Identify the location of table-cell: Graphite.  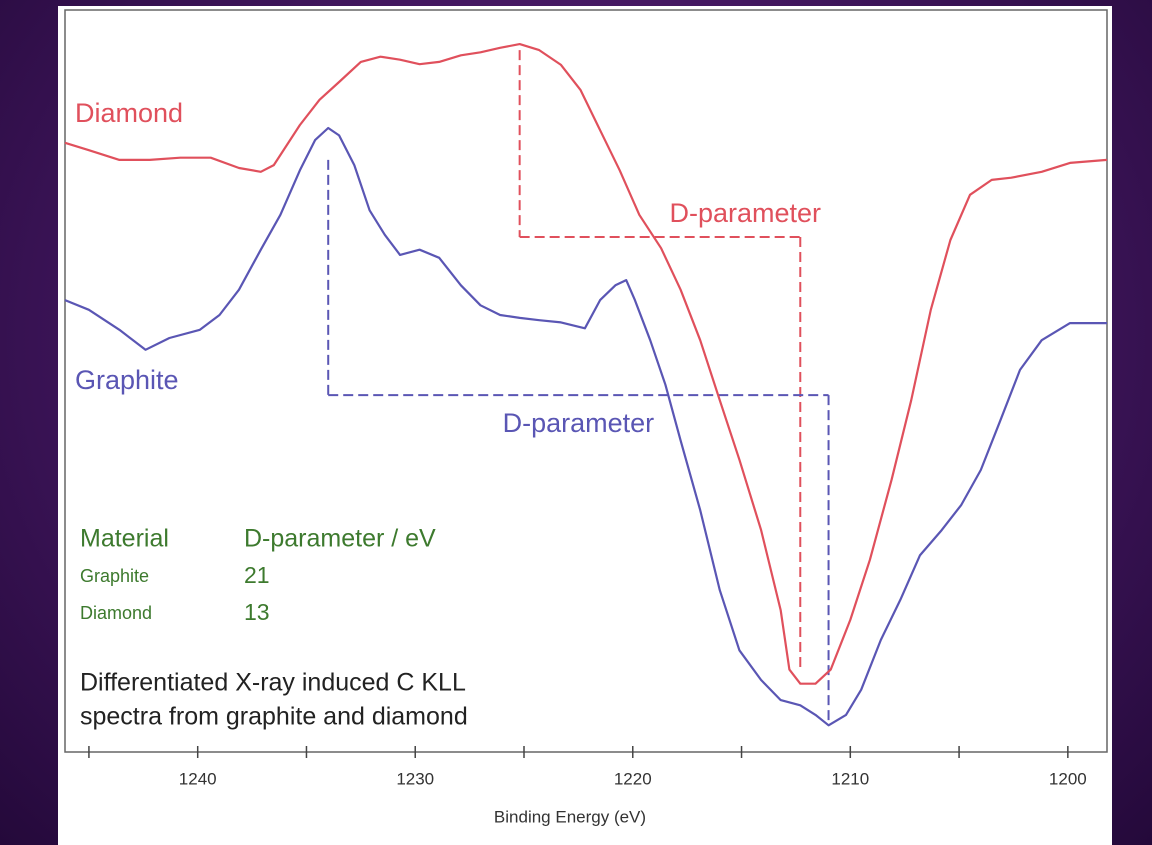
(114, 576).